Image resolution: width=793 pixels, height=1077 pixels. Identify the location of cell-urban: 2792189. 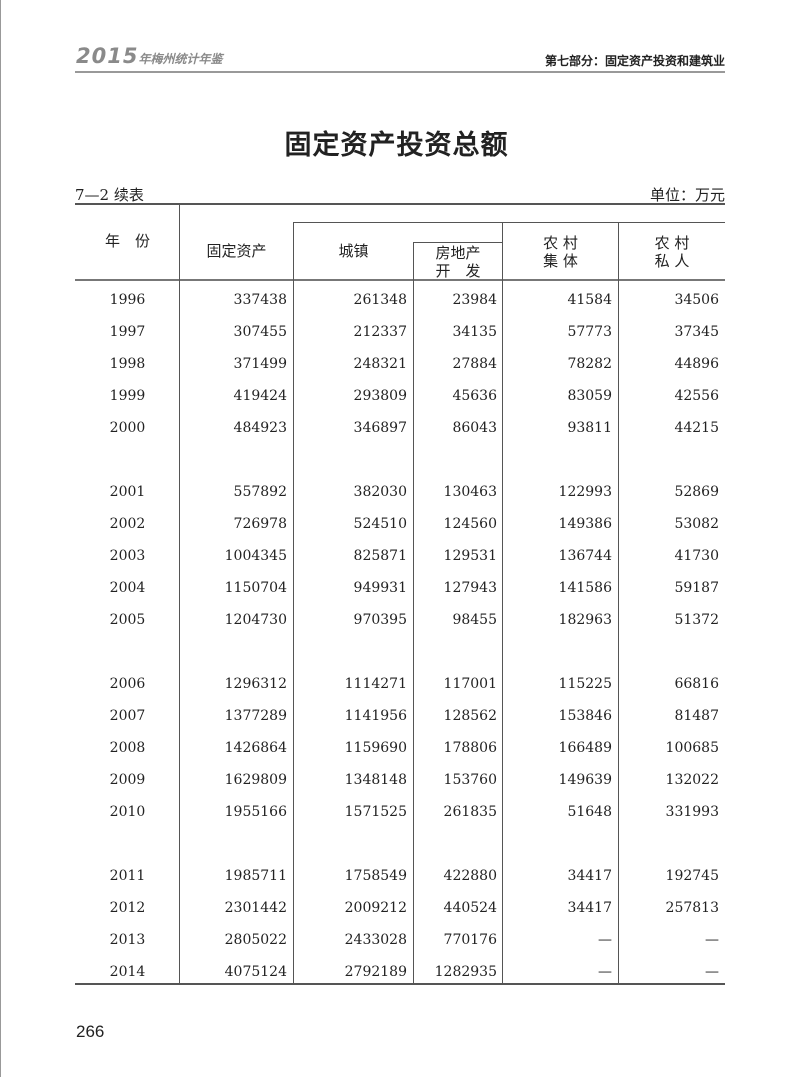
(375, 972).